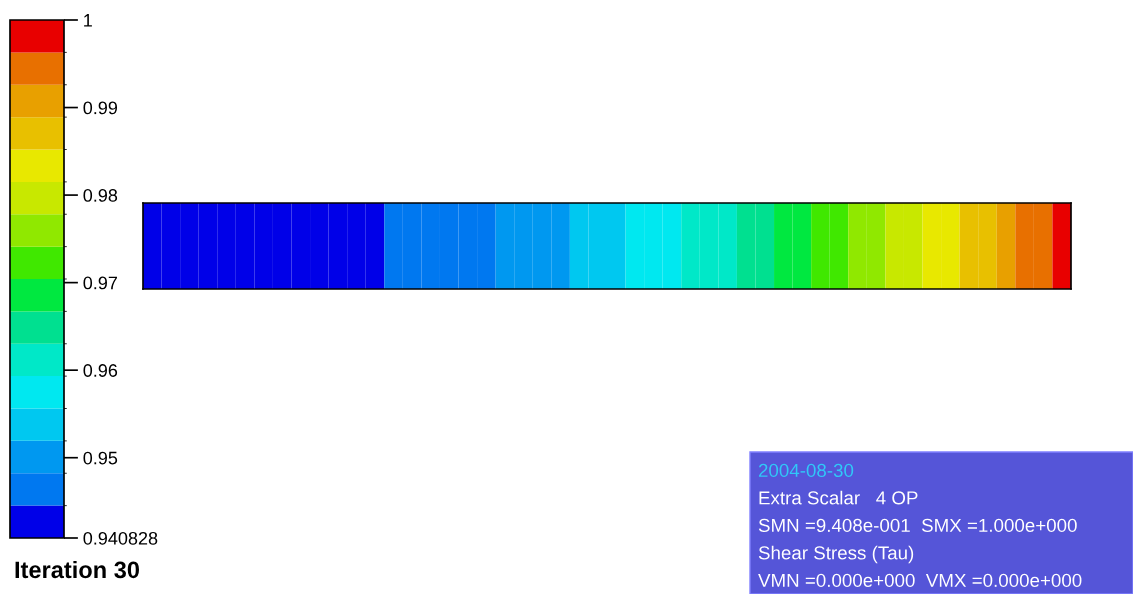  What do you see at coordinates (836, 554) in the screenshot?
I see `text: Shear Stress (Tau)` at bounding box center [836, 554].